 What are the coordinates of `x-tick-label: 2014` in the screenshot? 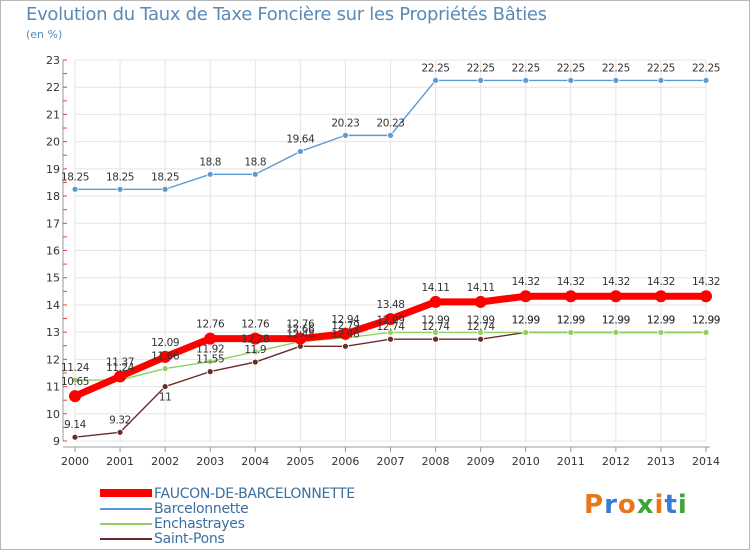 It's located at (706, 461).